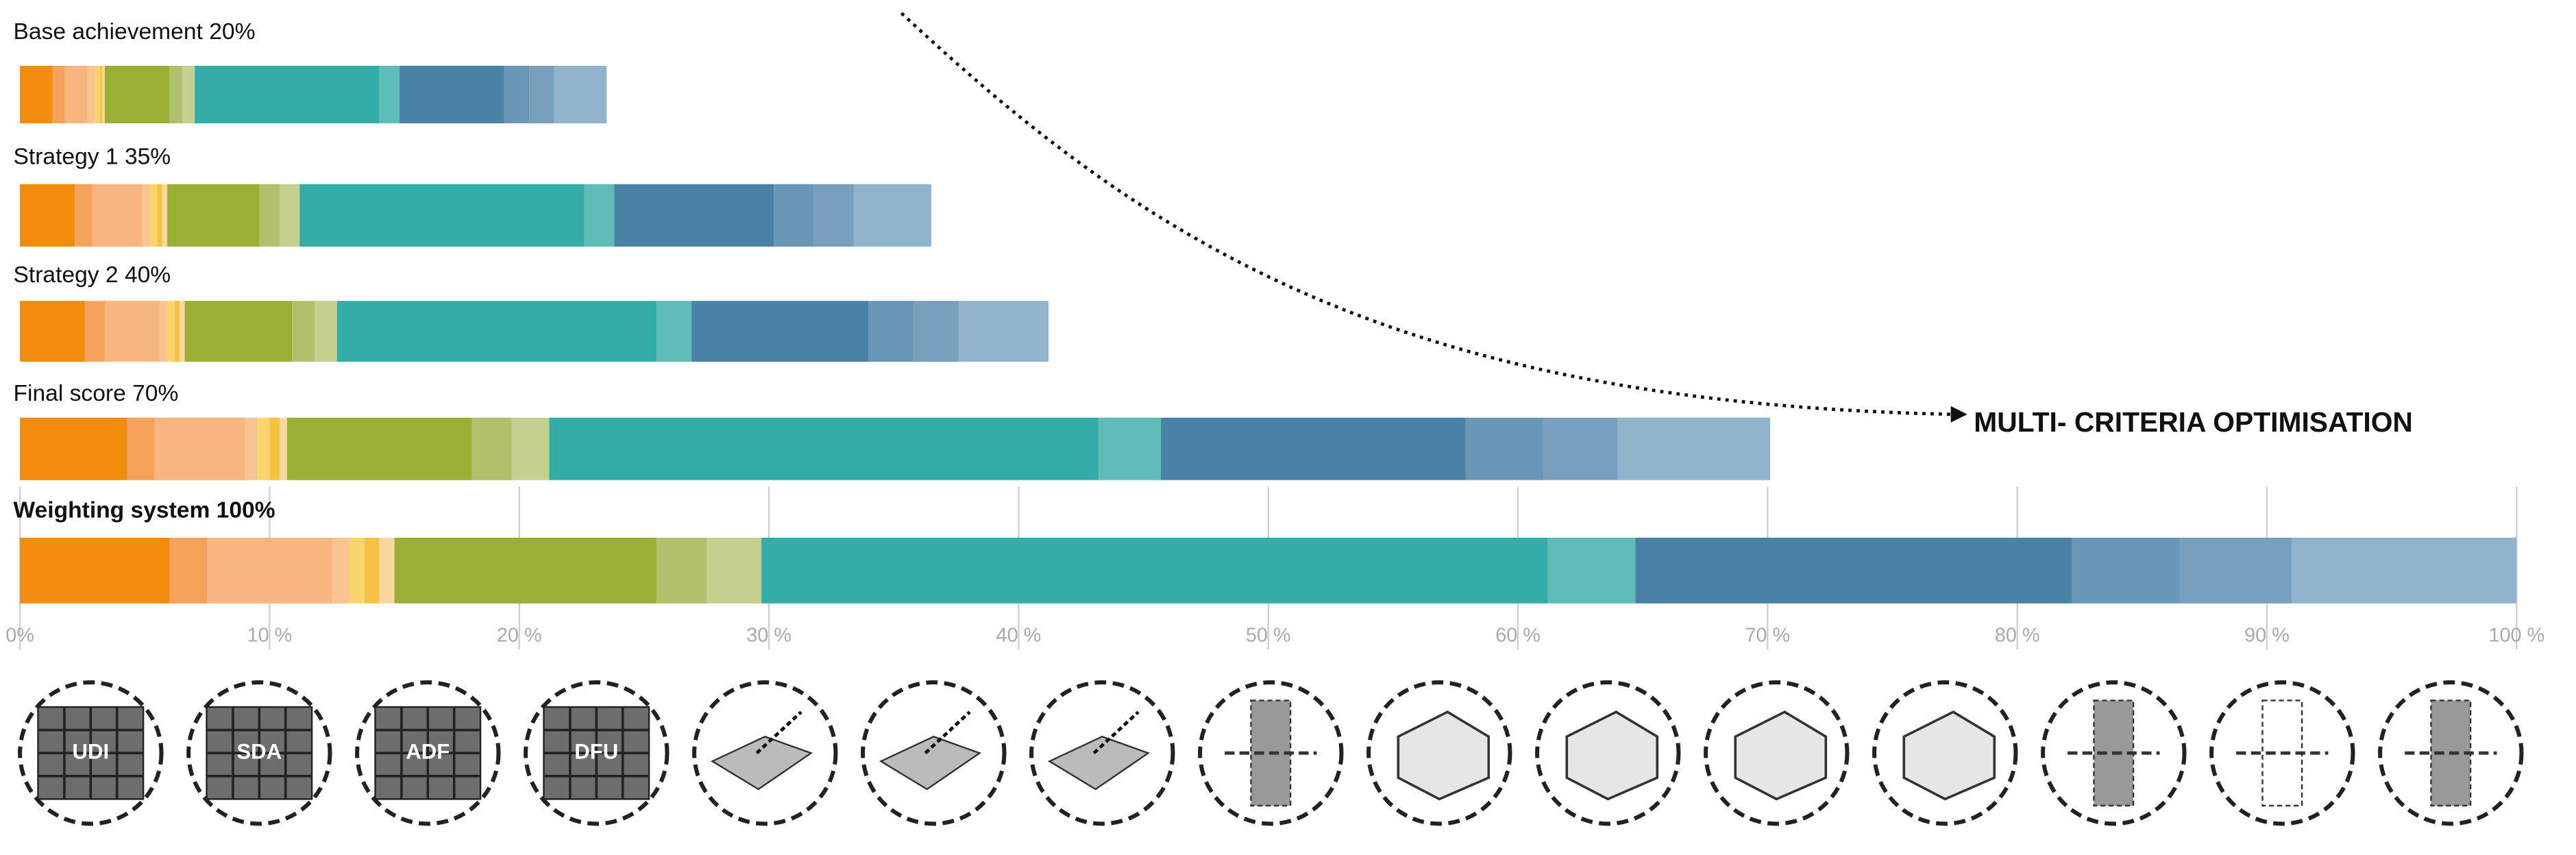 Image resolution: width=2576 pixels, height=855 pixels. I want to click on bar-label: Final score 70%, so click(97, 394).